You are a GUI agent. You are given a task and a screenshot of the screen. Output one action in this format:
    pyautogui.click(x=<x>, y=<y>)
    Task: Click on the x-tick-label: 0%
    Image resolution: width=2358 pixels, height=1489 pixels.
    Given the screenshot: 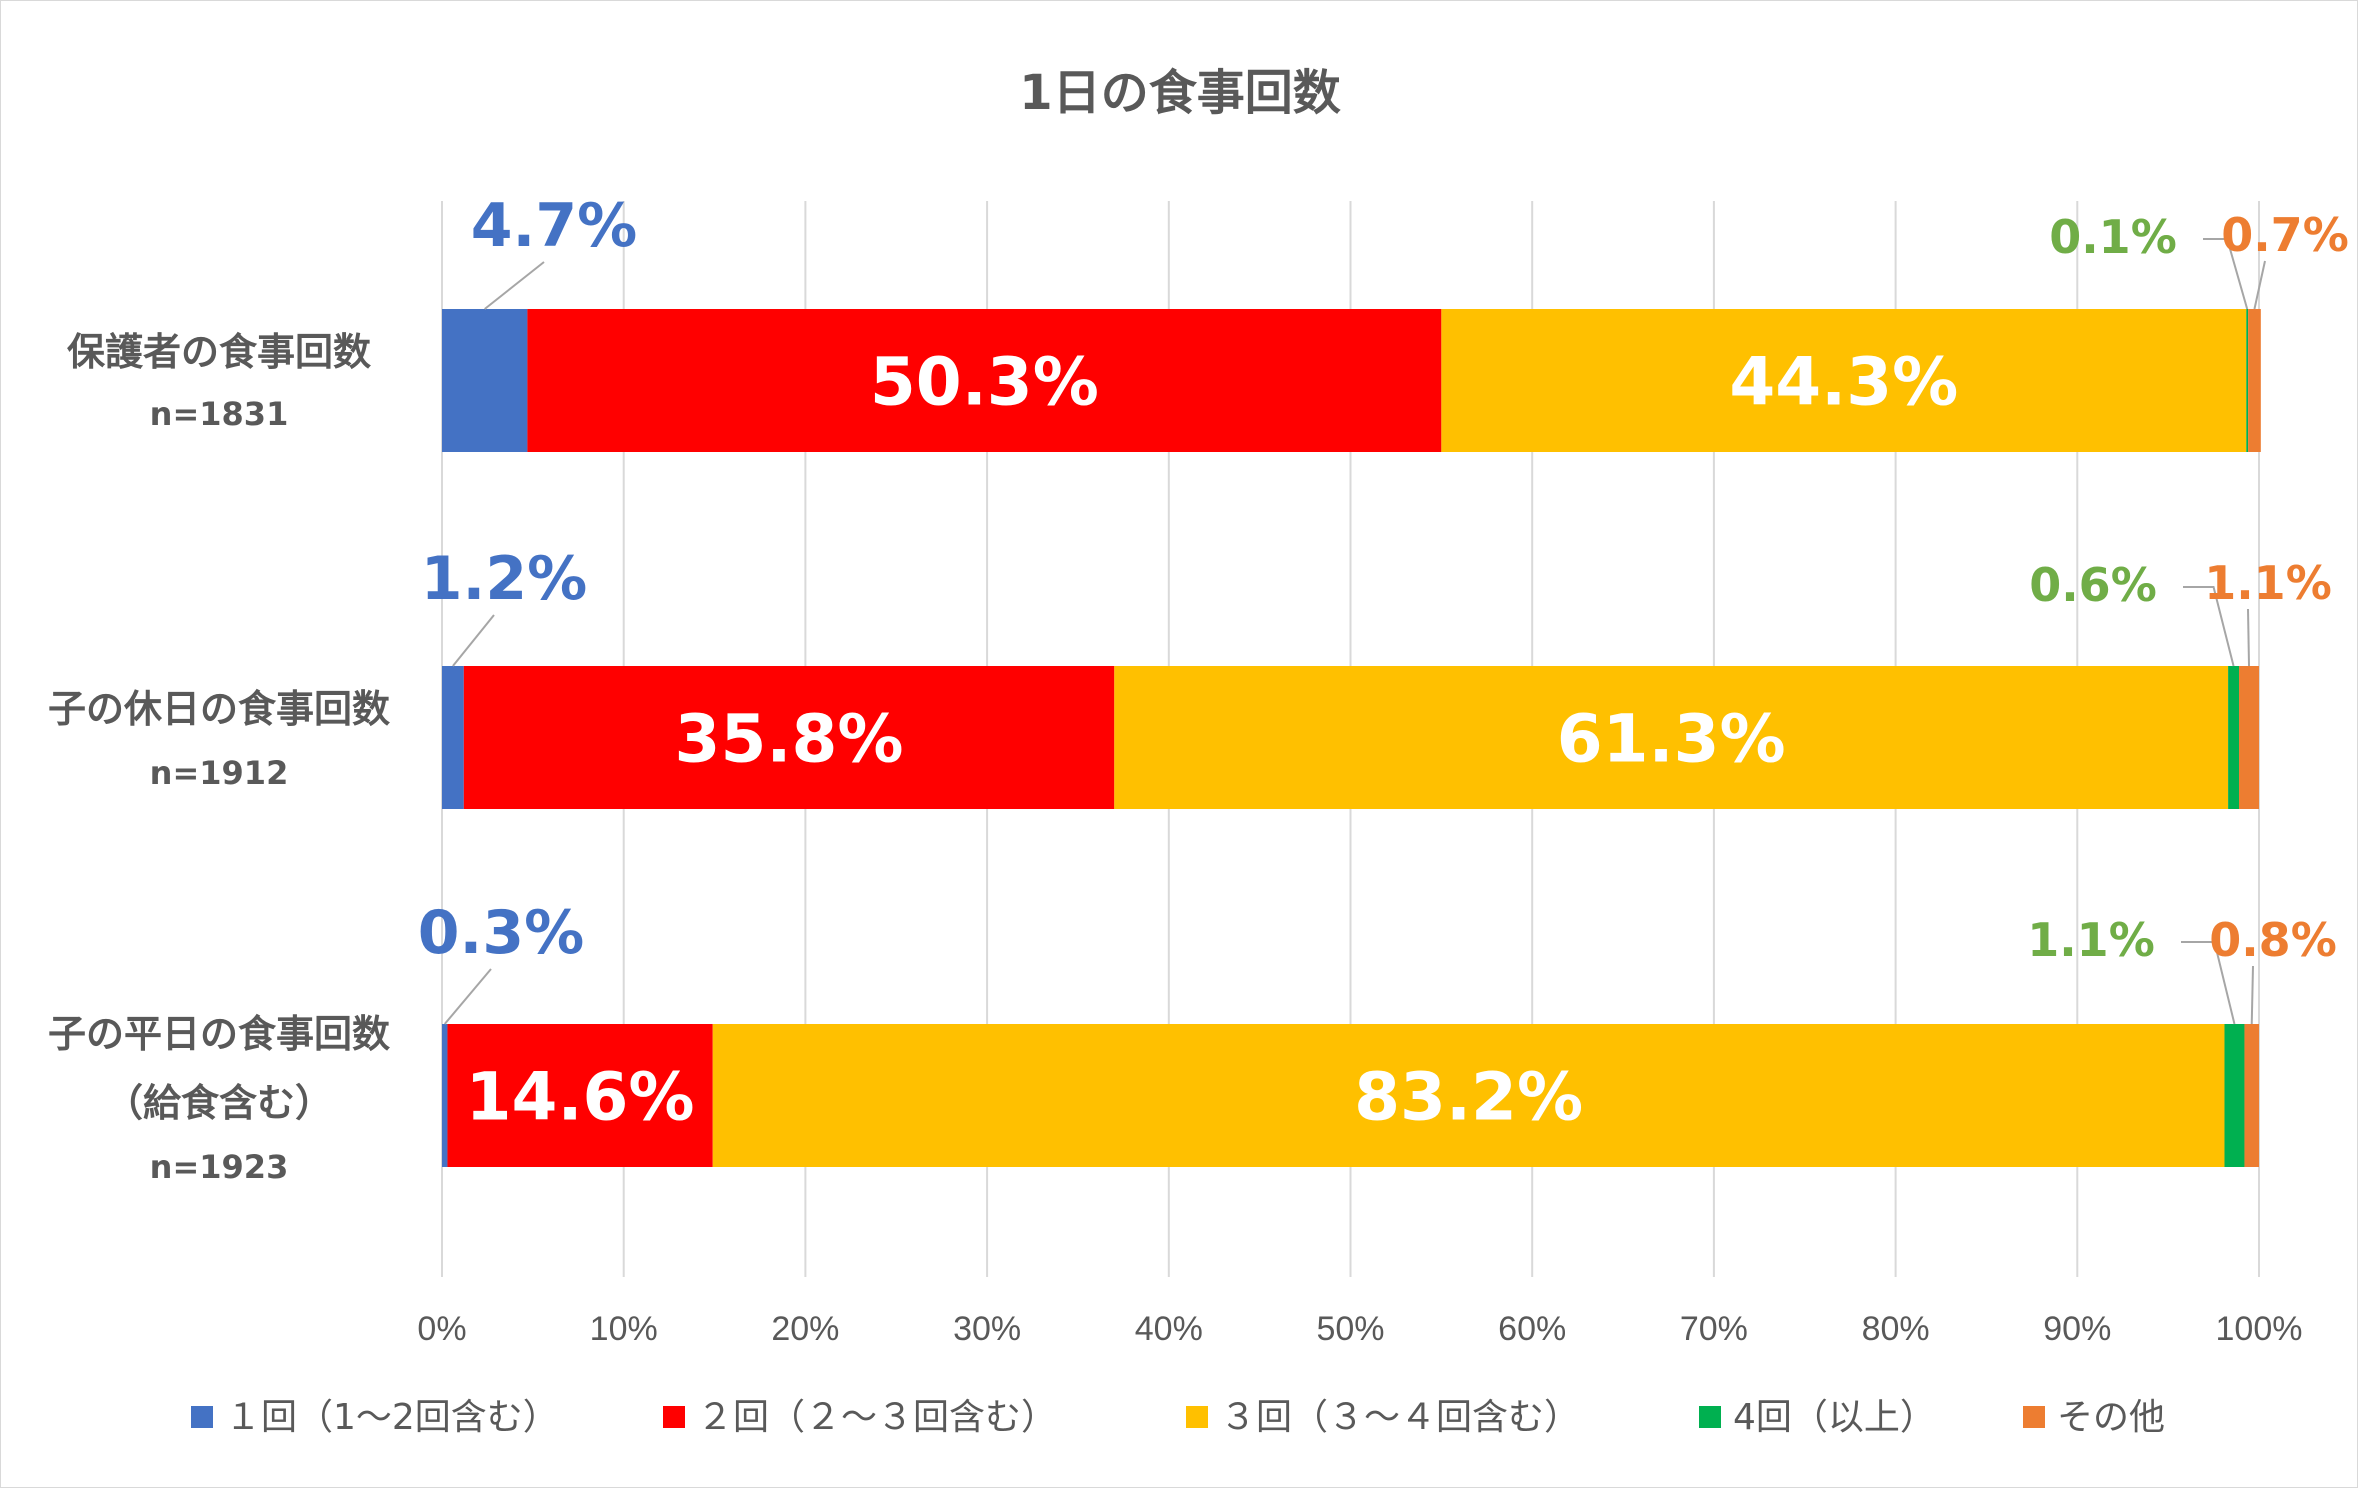 What is the action you would take?
    pyautogui.click(x=441, y=1329)
    